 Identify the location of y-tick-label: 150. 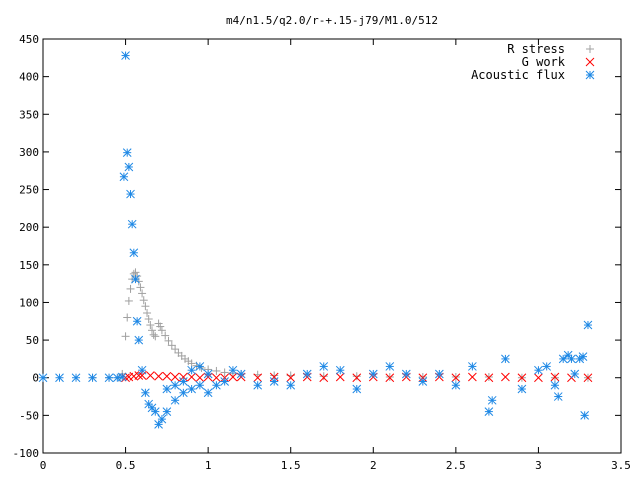
(29, 265).